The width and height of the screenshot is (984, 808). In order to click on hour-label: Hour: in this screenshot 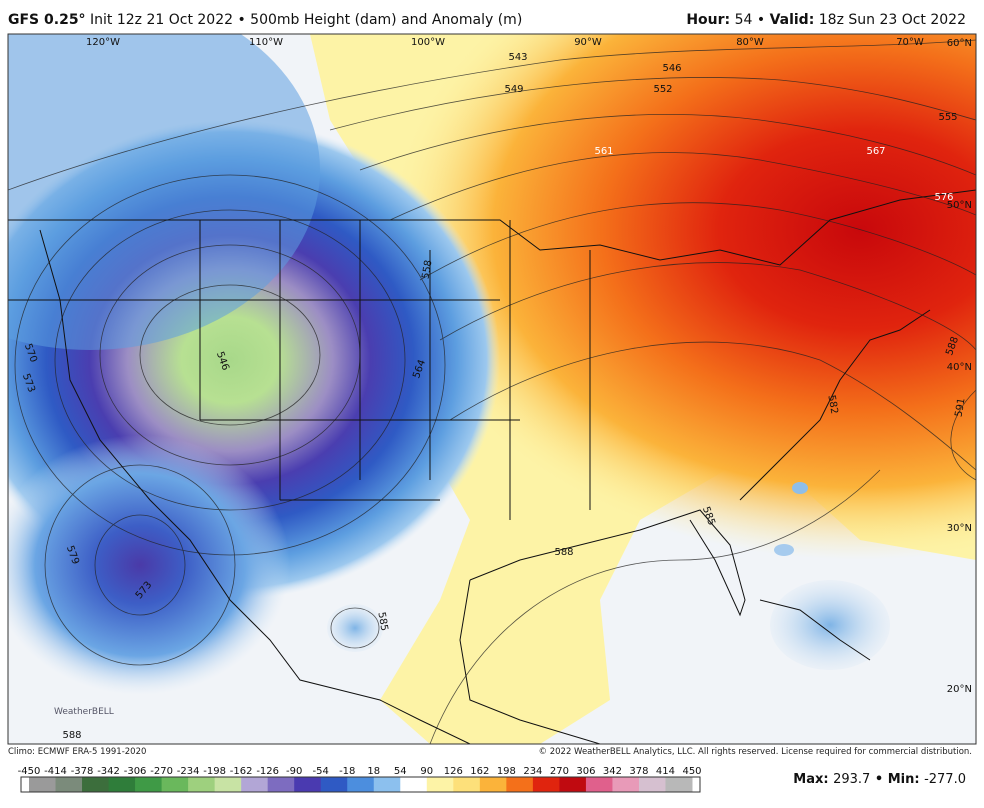, I will do `click(708, 20)`.